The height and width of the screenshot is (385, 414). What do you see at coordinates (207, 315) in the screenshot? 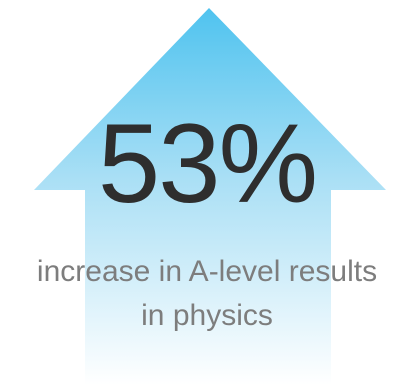
I see `stat-caption-line-2: in physics` at bounding box center [207, 315].